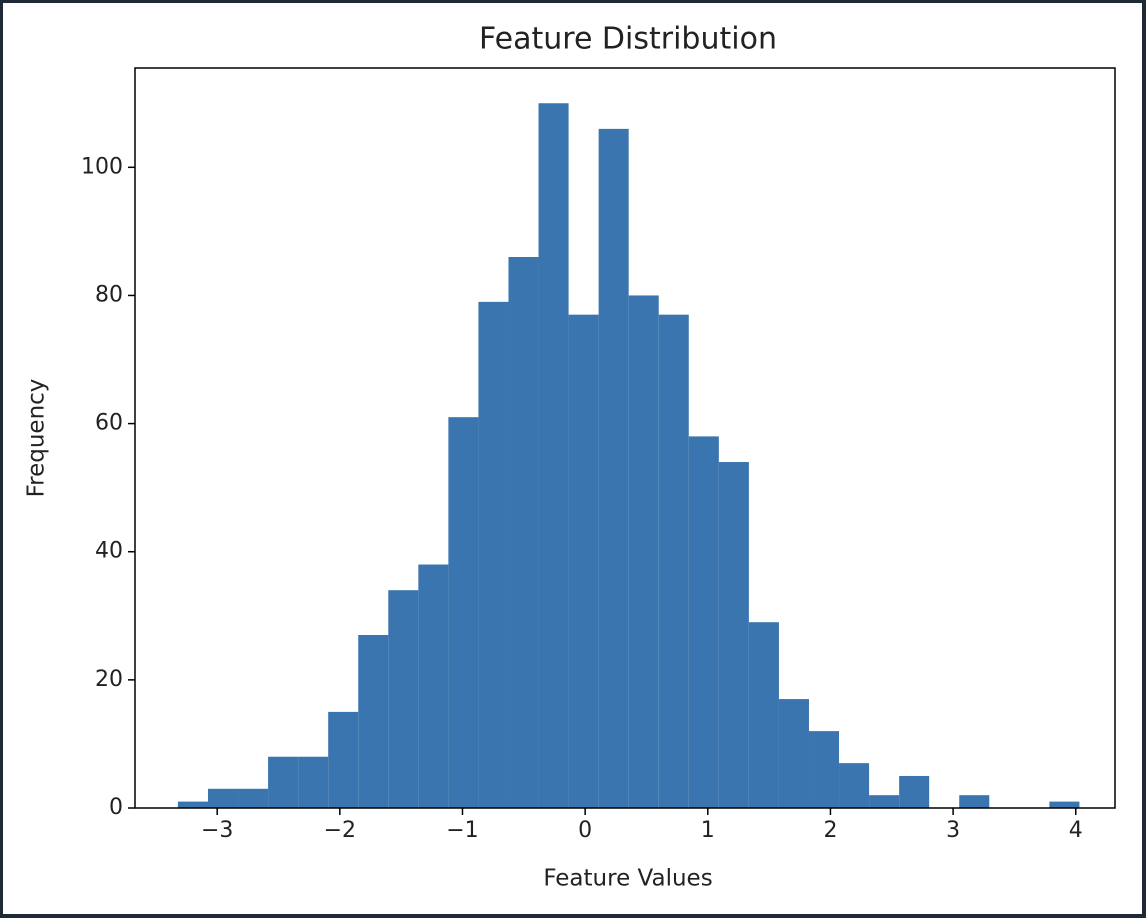 The width and height of the screenshot is (1146, 918). I want to click on x-tick-label: −1, so click(462, 830).